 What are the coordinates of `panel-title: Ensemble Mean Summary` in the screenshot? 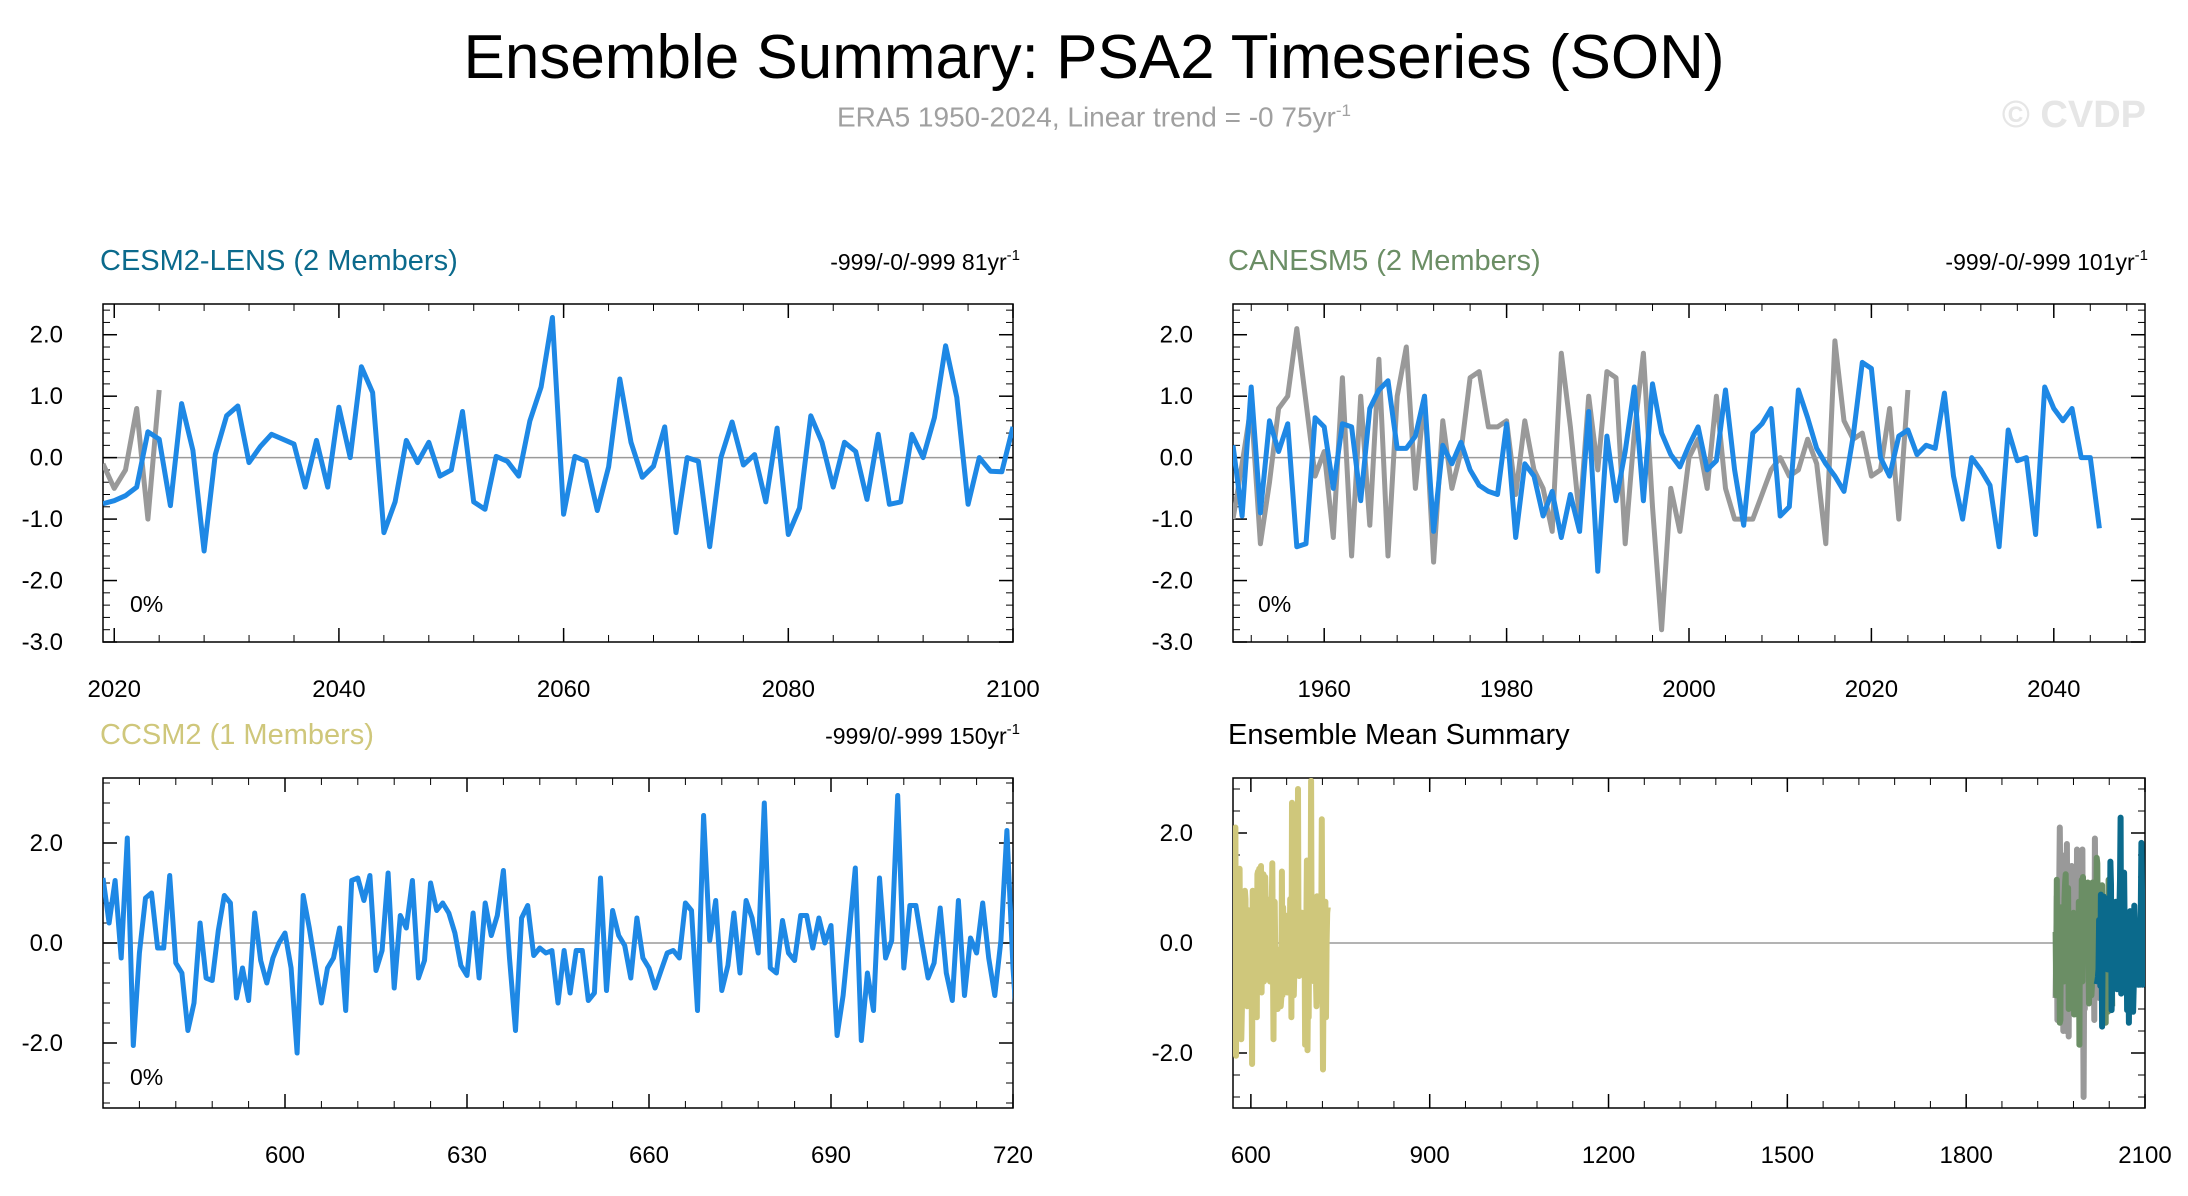 It's located at (1399, 735).